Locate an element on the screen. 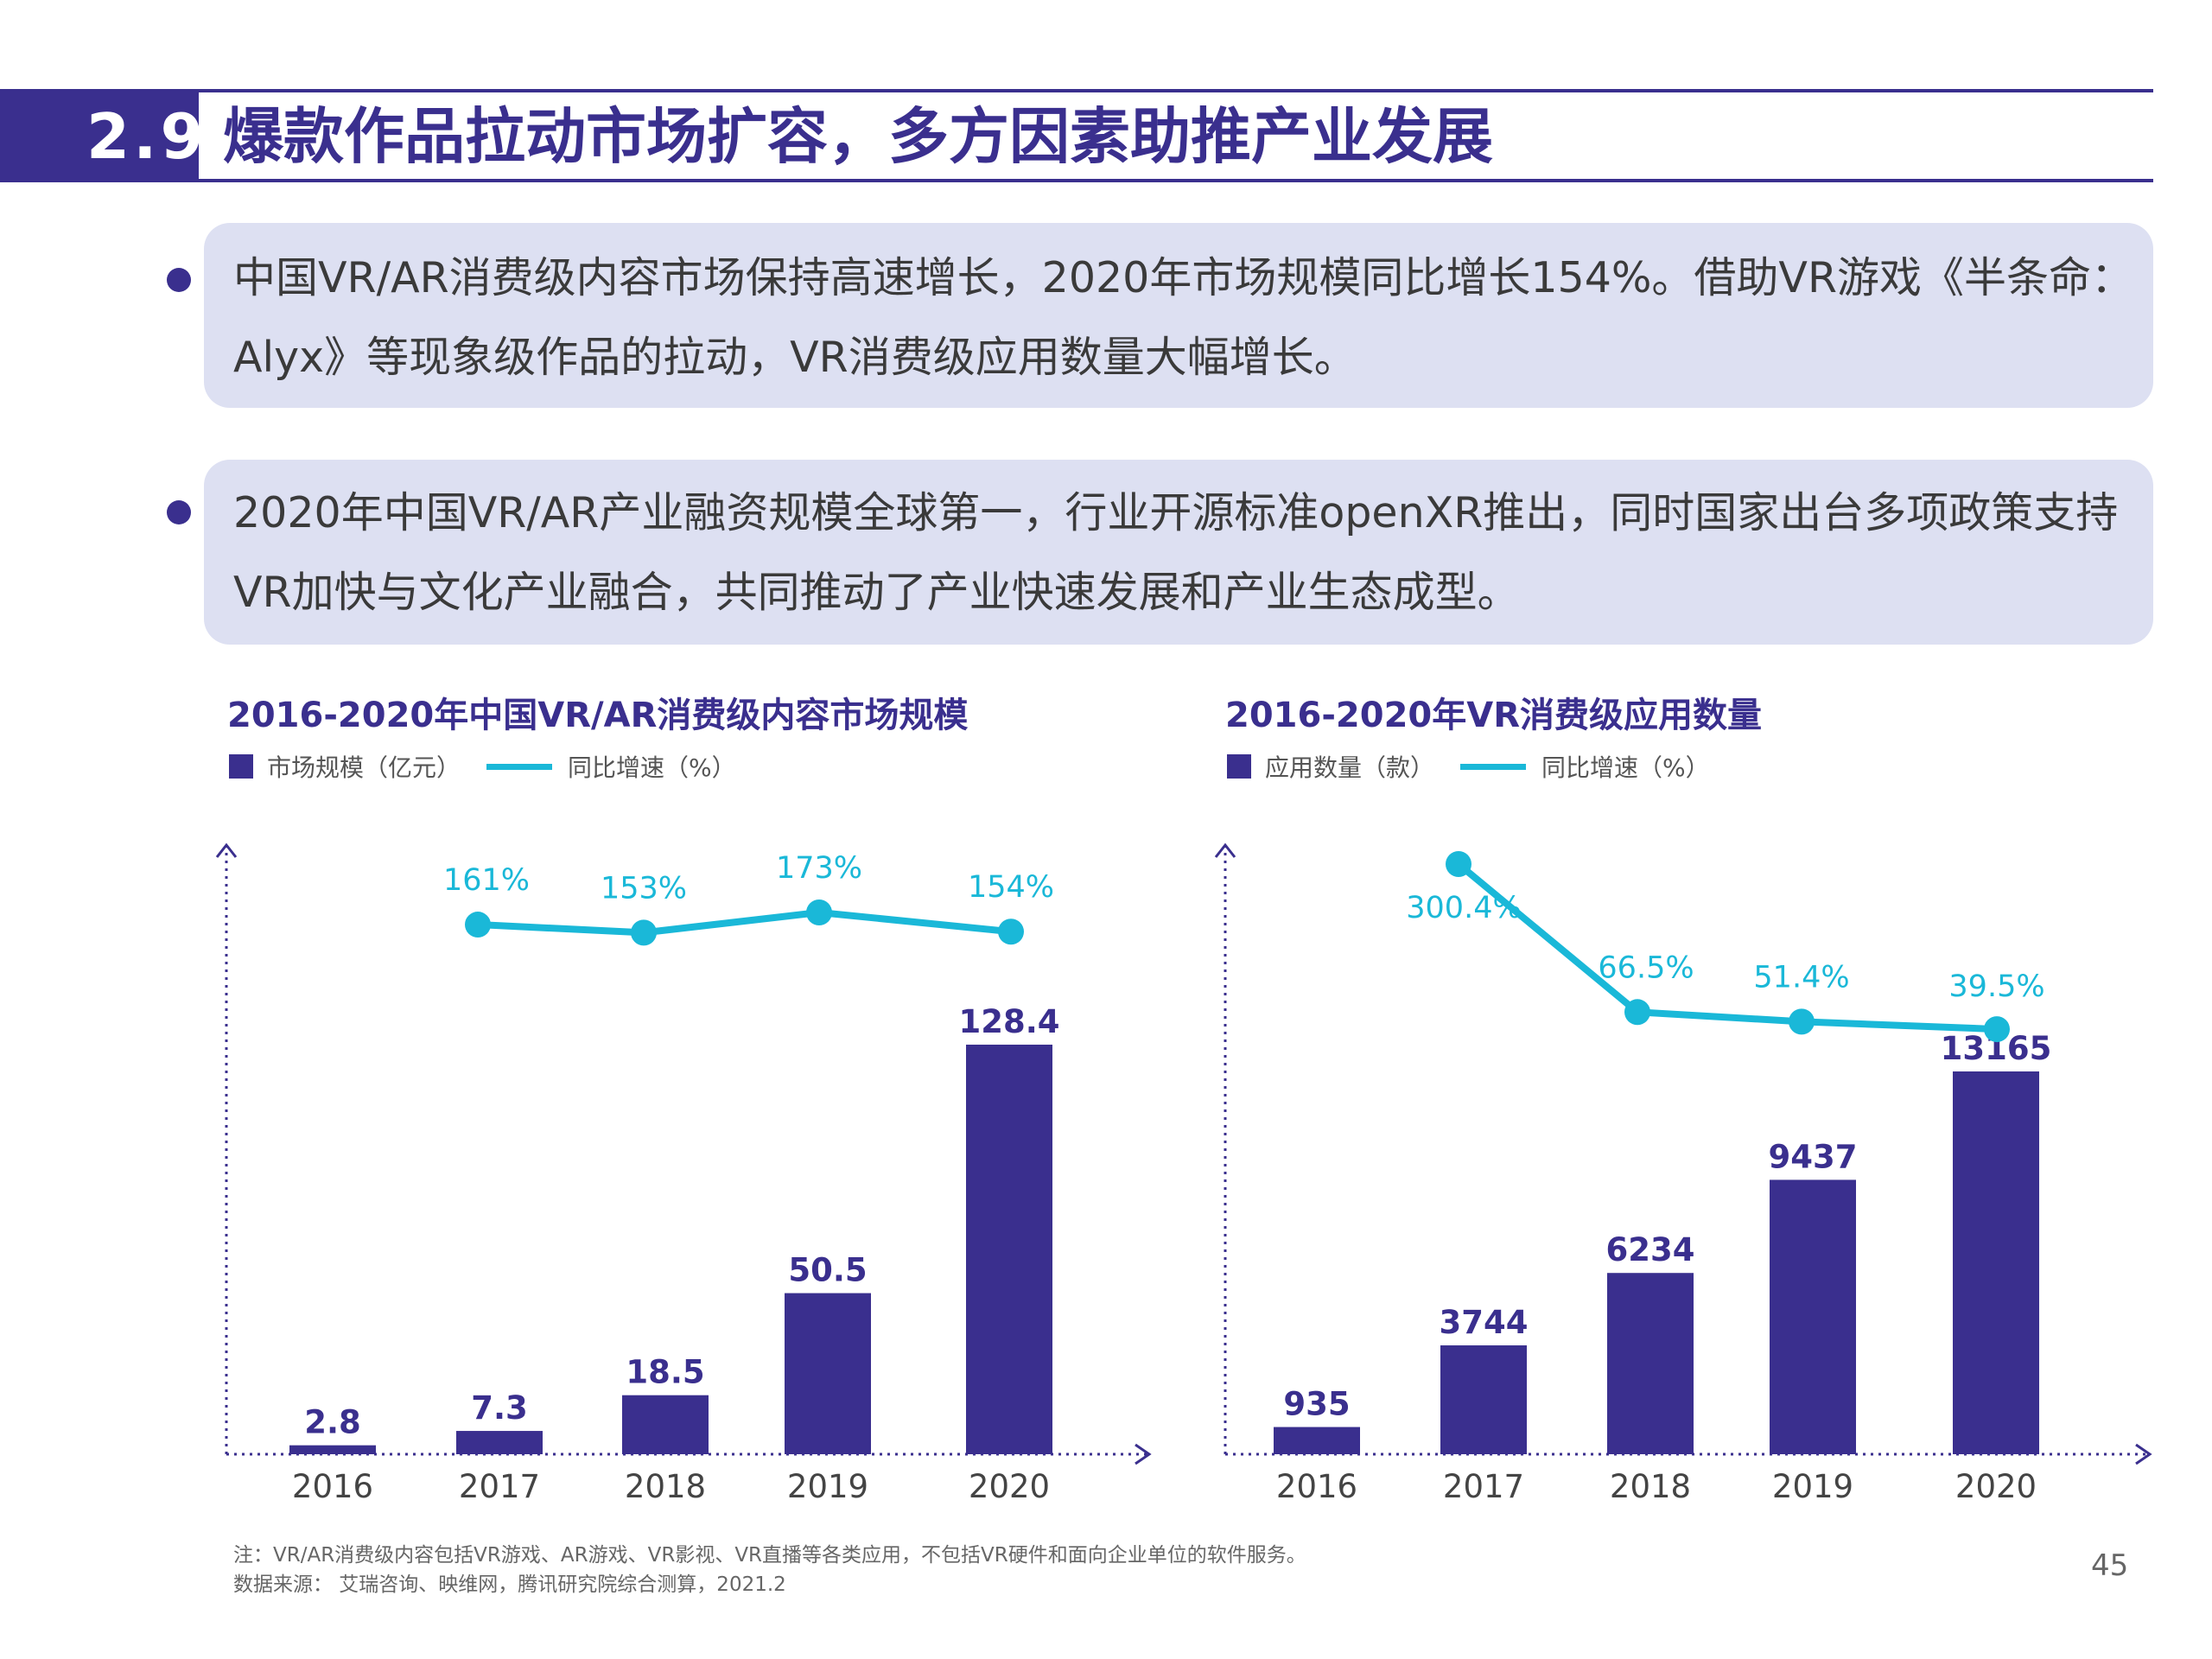  growth-data-label: 51.4% is located at coordinates (1801, 977).